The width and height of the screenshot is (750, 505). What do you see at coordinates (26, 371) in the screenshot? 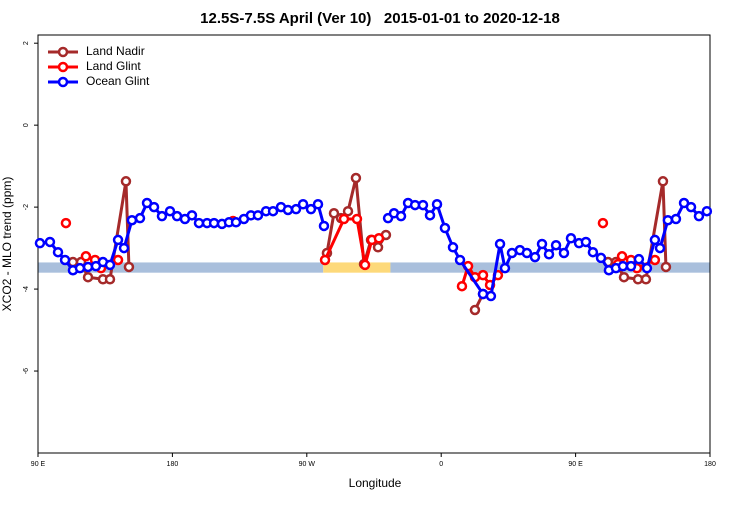
I see `y-tick-label: -6` at bounding box center [26, 371].